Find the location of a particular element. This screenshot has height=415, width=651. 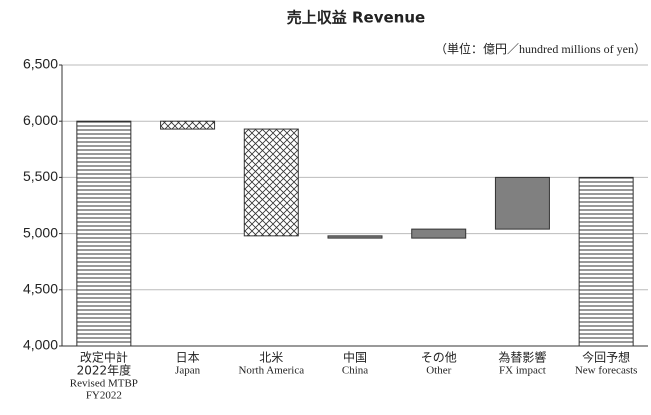

y-tick-label: 6,000 is located at coordinates (40, 120).